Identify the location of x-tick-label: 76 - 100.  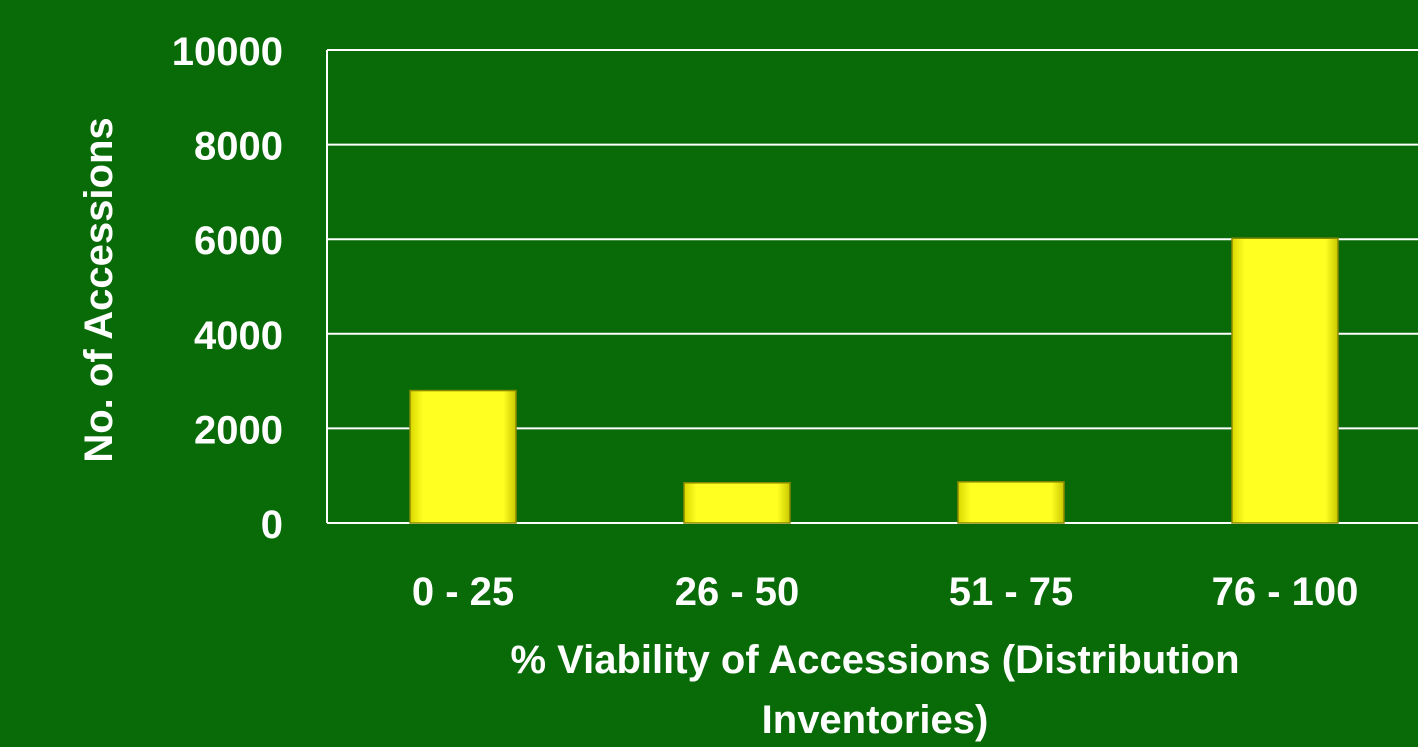
(1285, 592).